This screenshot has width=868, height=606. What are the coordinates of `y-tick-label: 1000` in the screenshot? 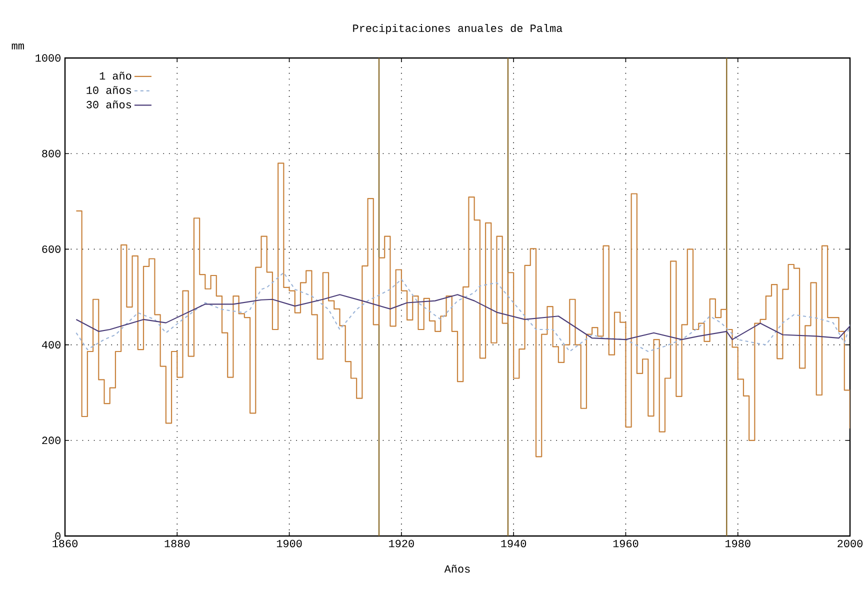 It's located at (48, 58).